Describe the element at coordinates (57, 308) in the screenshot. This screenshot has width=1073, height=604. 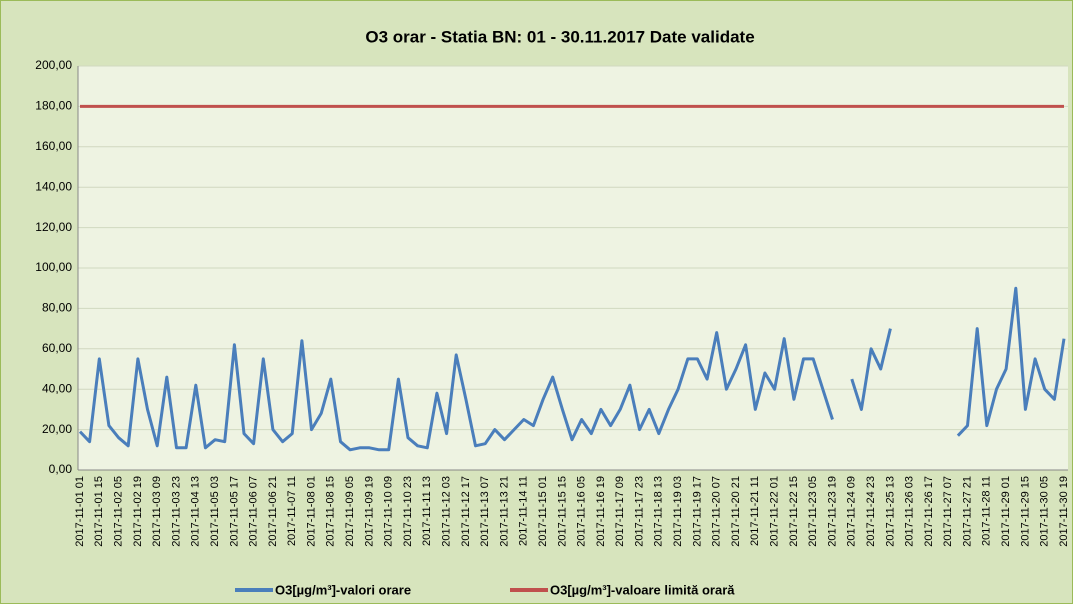
I see `y-tick-label: 80,00` at that location.